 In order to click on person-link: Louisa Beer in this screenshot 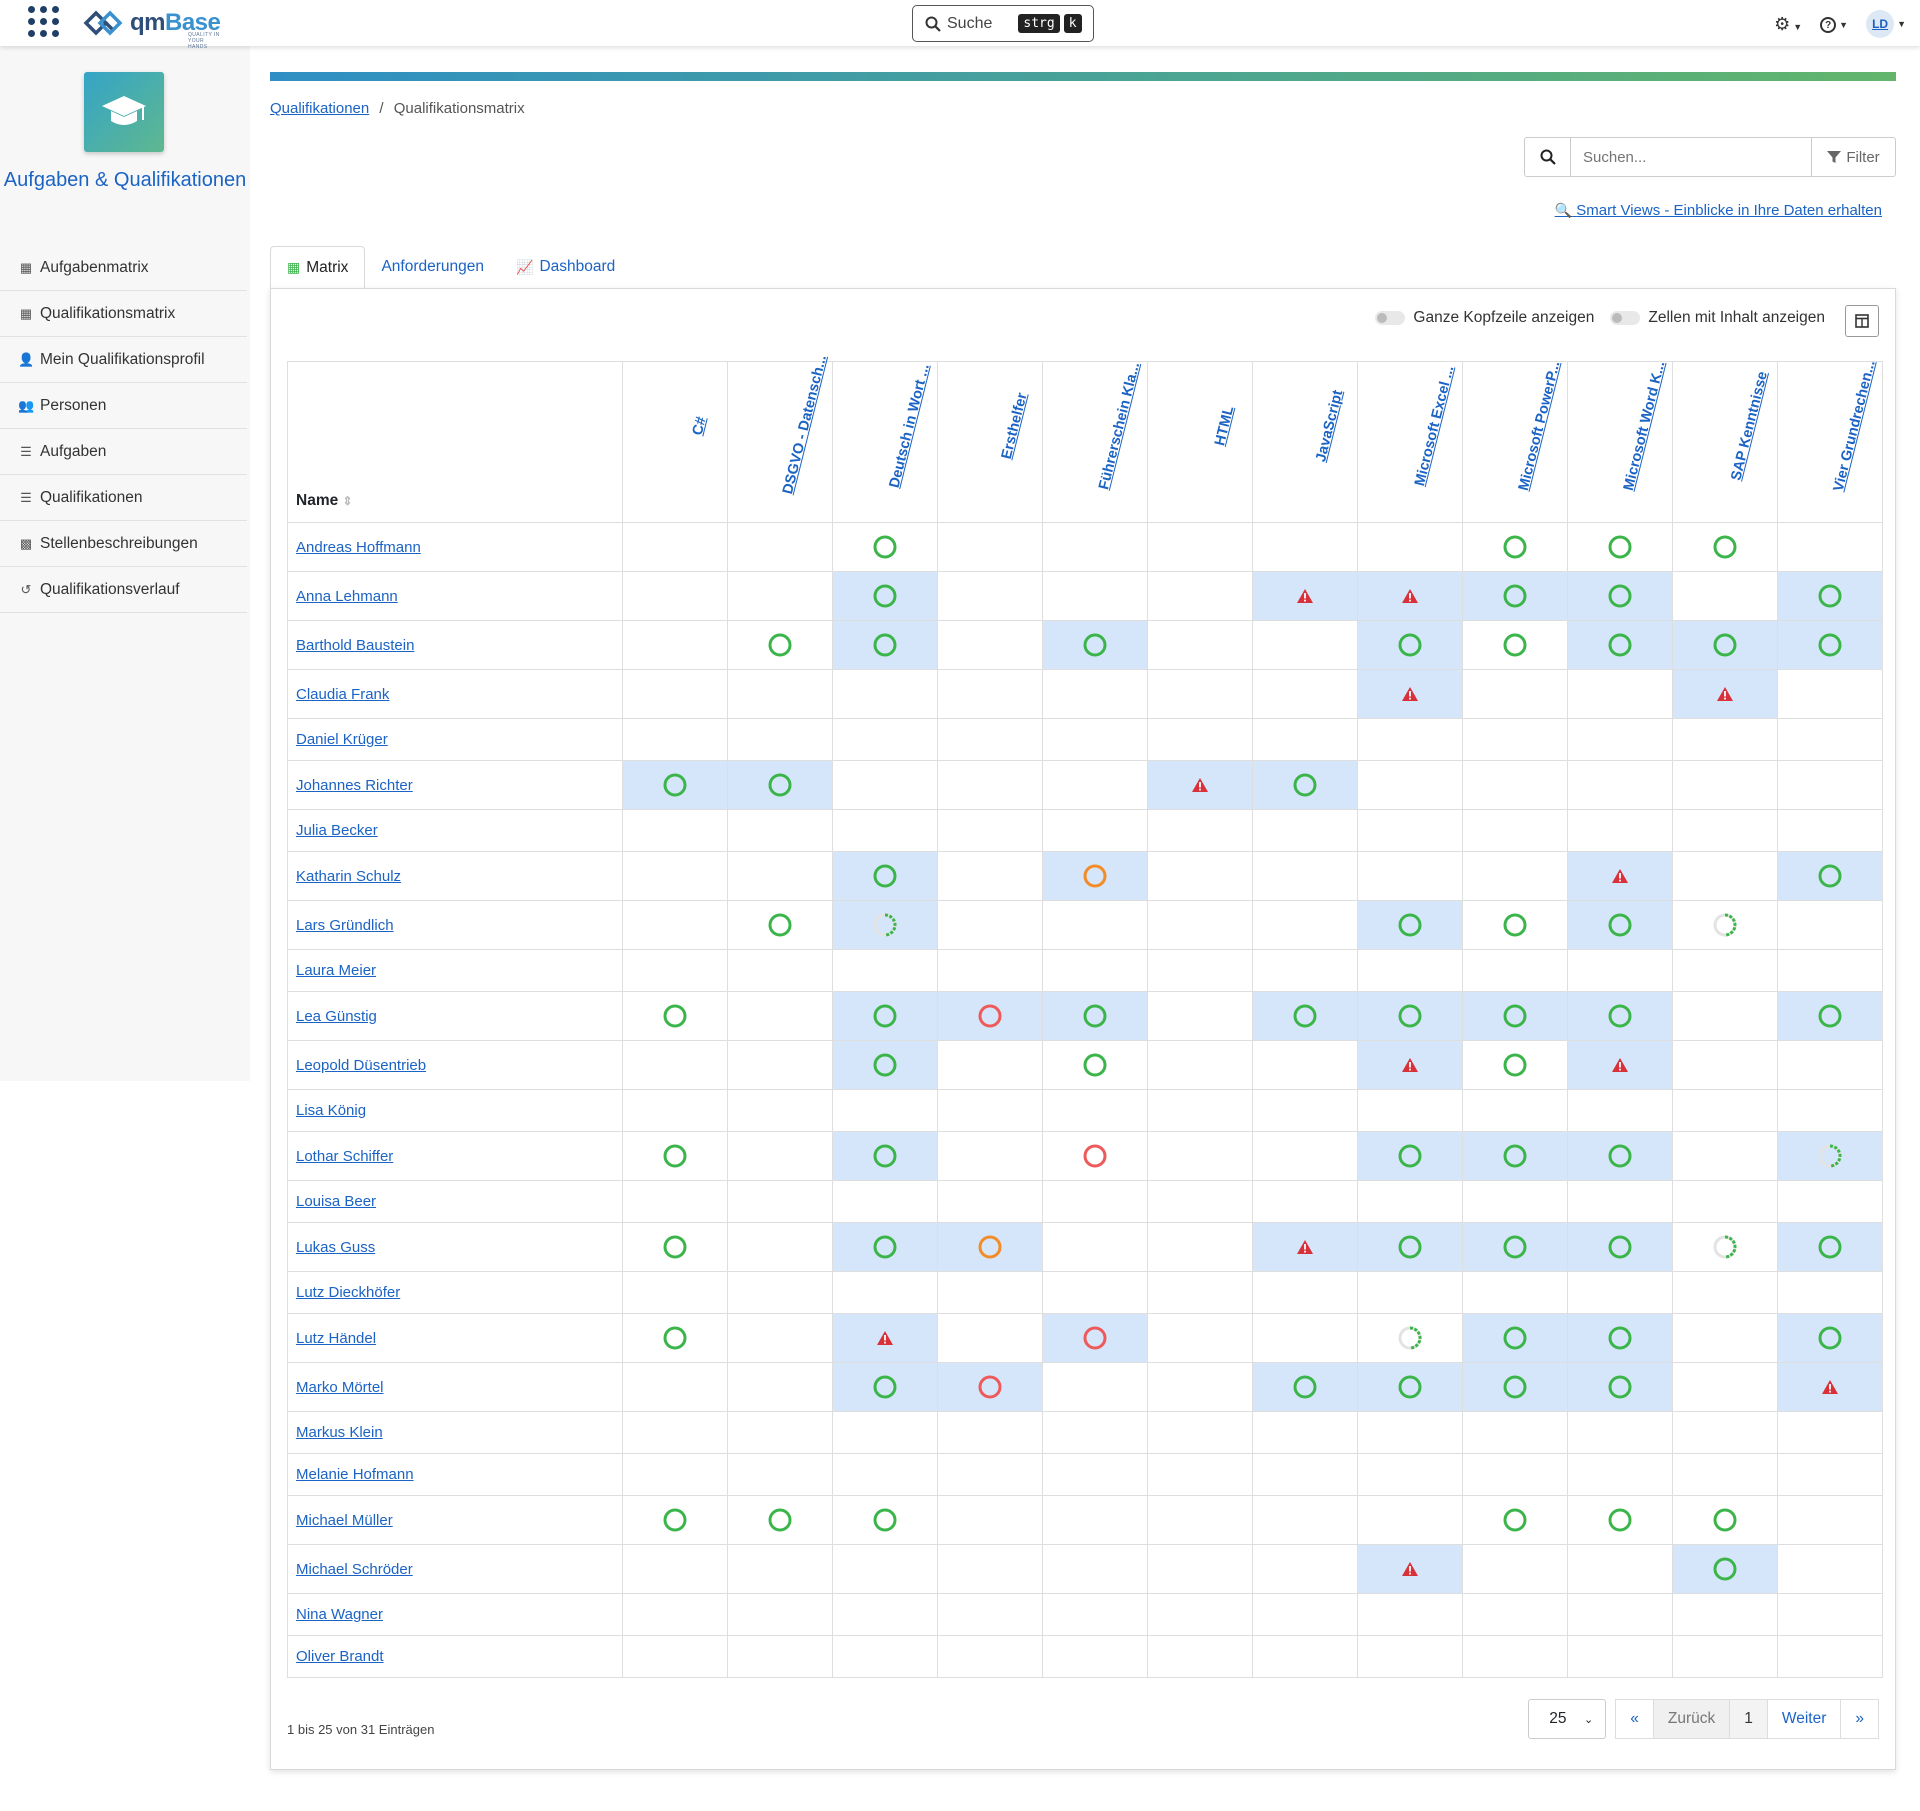, I will do `click(336, 1201)`.